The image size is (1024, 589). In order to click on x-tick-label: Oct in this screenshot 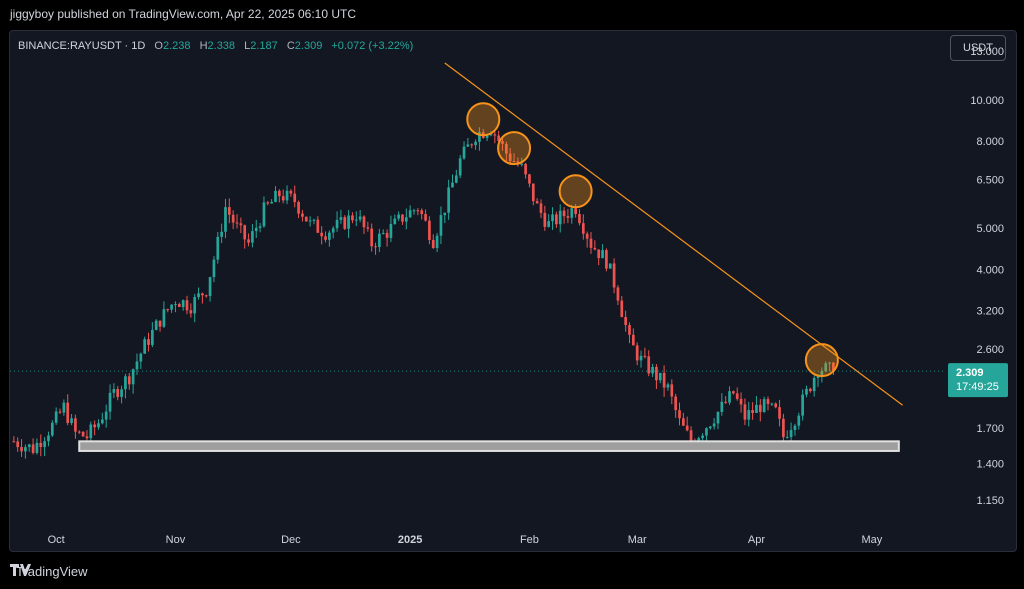, I will do `click(56, 540)`.